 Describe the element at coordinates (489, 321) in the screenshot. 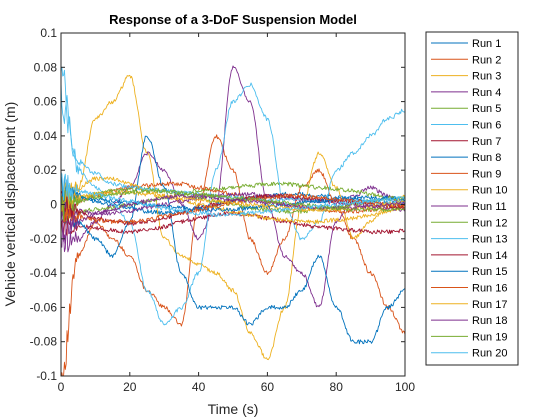

I see `legend-entry-label: Run 18` at that location.